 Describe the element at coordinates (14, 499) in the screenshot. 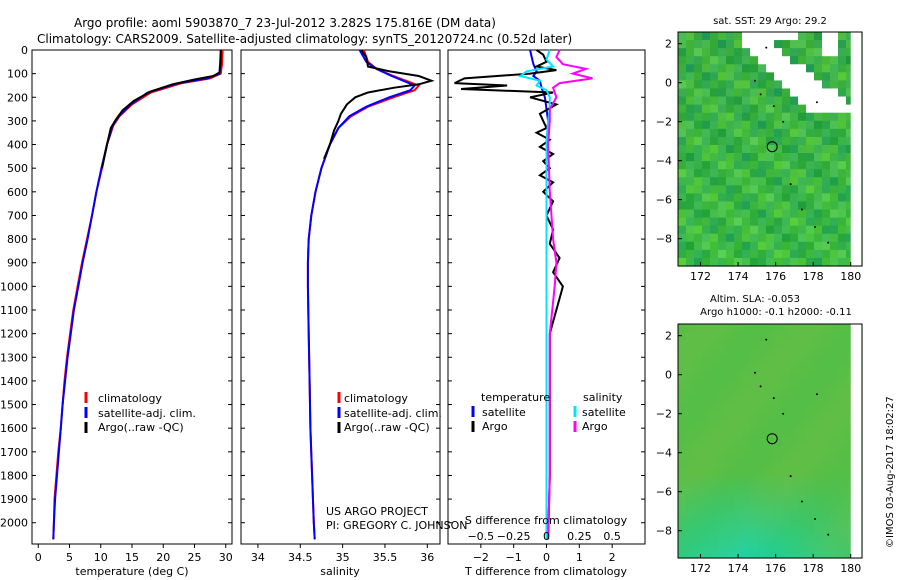

I see `y-tick-label: 1900` at that location.